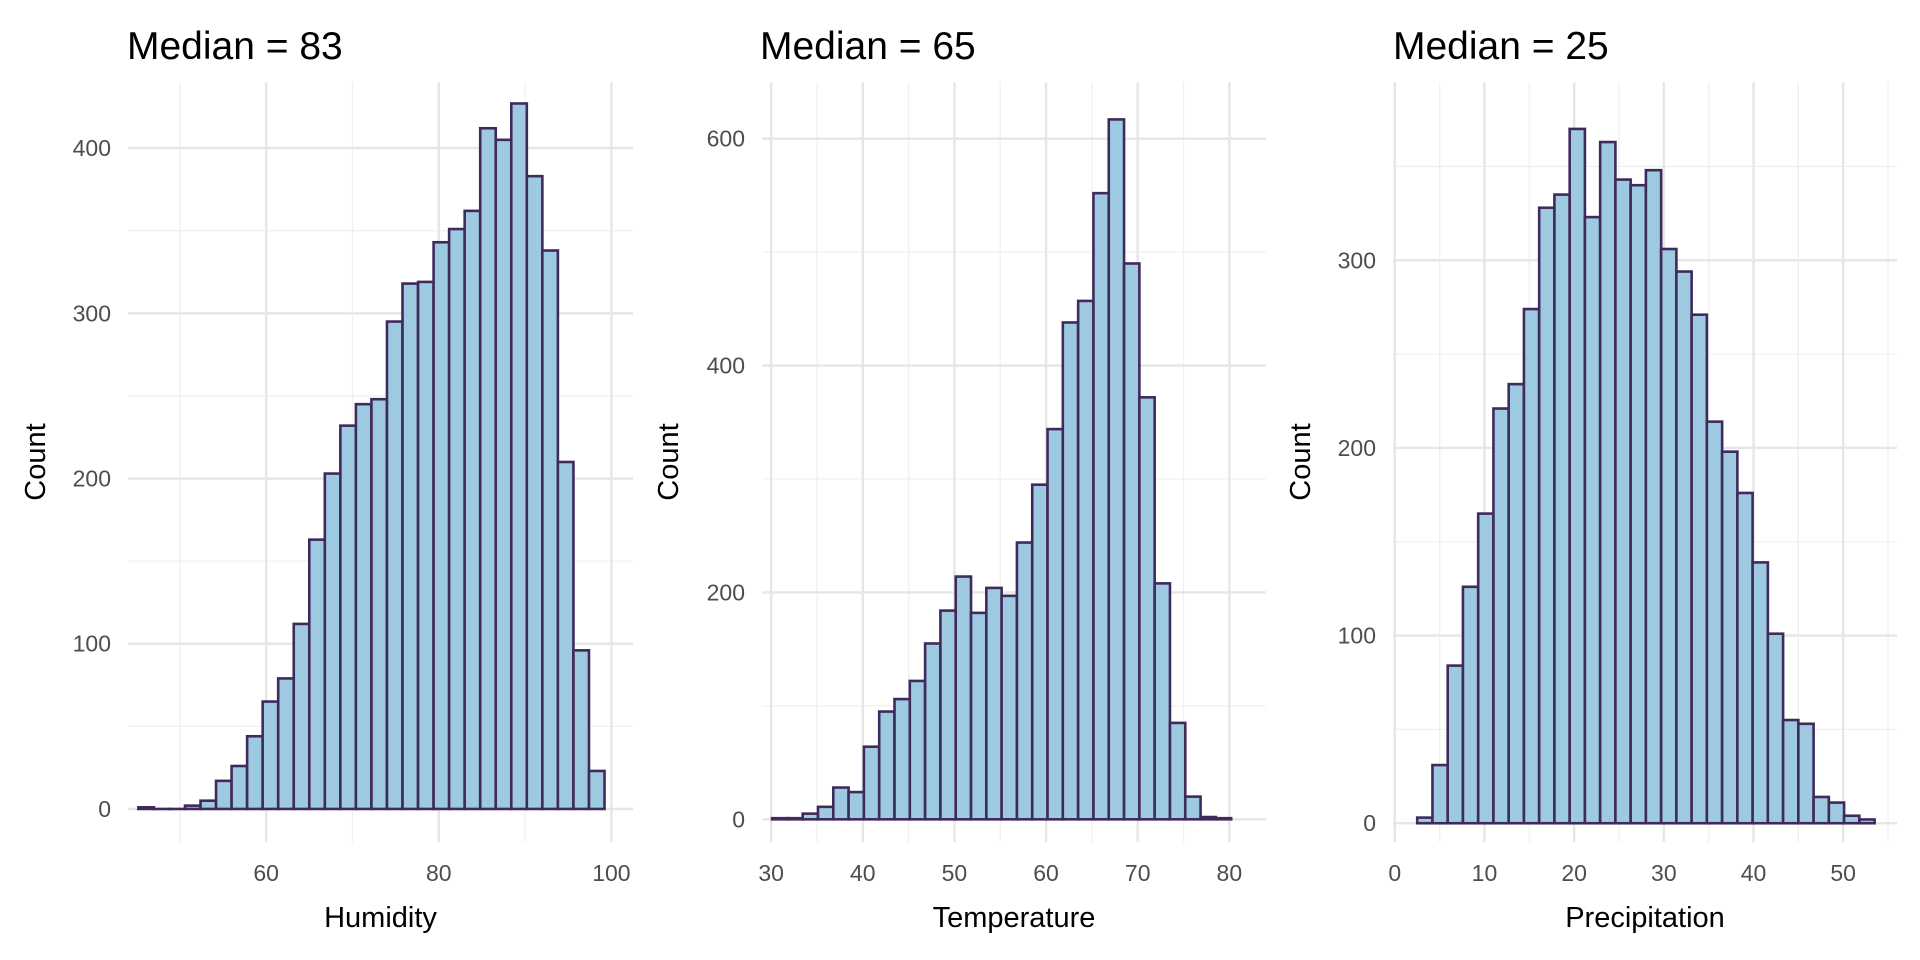 The width and height of the screenshot is (1920, 960). What do you see at coordinates (92, 479) in the screenshot?
I see `y-tick-label: 200` at bounding box center [92, 479].